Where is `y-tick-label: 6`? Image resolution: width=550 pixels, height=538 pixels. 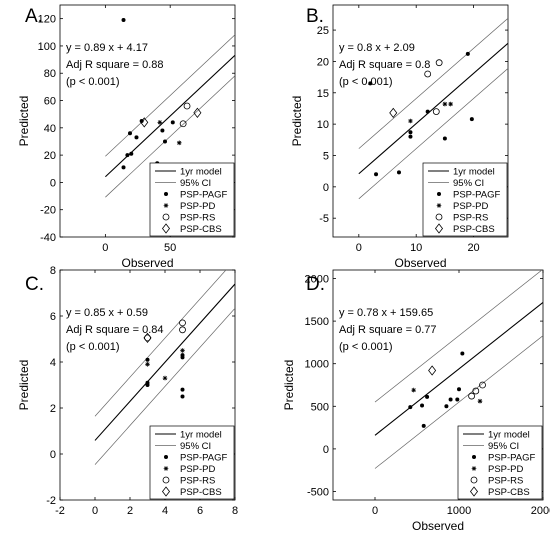
y-tick-label: 6 is located at coordinates (53, 317).